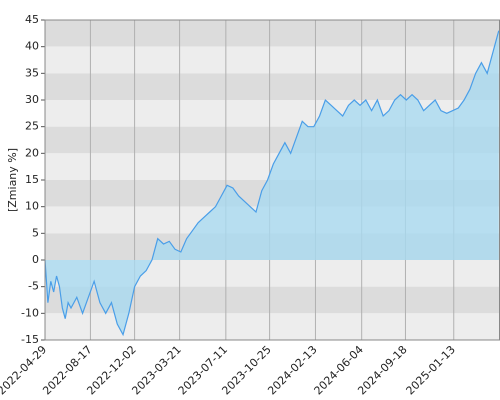  What do you see at coordinates (32, 72) in the screenshot?
I see `y-tick-label: 35` at bounding box center [32, 72].